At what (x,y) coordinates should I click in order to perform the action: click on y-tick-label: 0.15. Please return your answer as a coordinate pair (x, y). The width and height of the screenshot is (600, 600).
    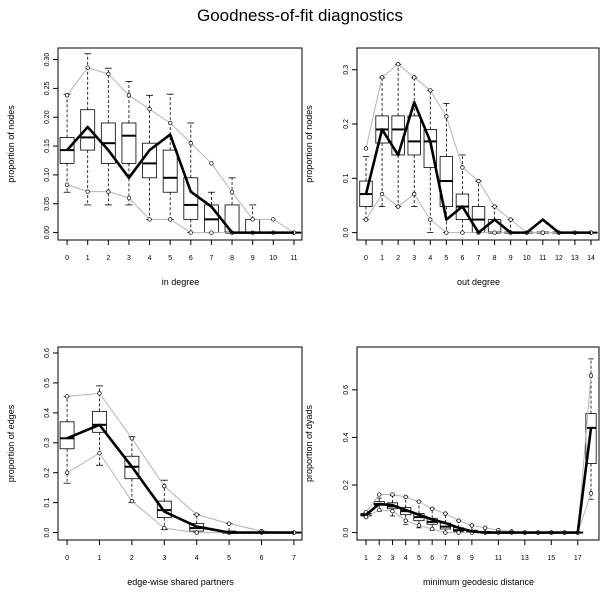
    Looking at the image, I should click on (47, 146).